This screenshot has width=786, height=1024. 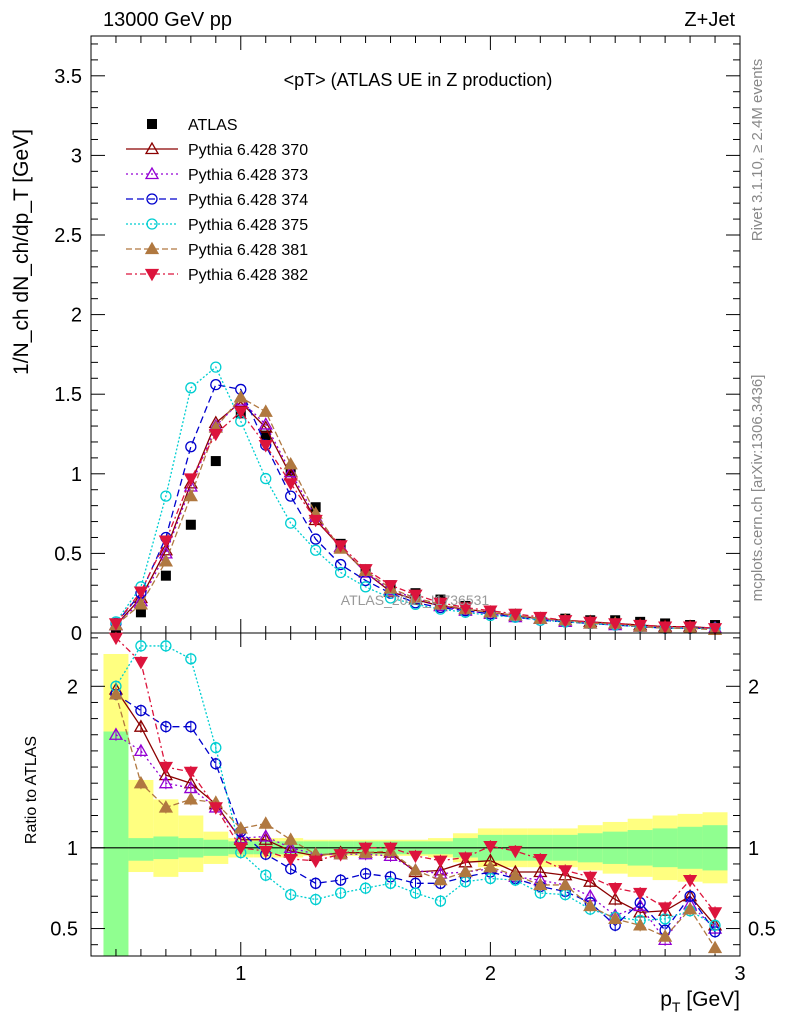 What do you see at coordinates (64, 930) in the screenshot?
I see `ratio-y-tick-label: 0.5` at bounding box center [64, 930].